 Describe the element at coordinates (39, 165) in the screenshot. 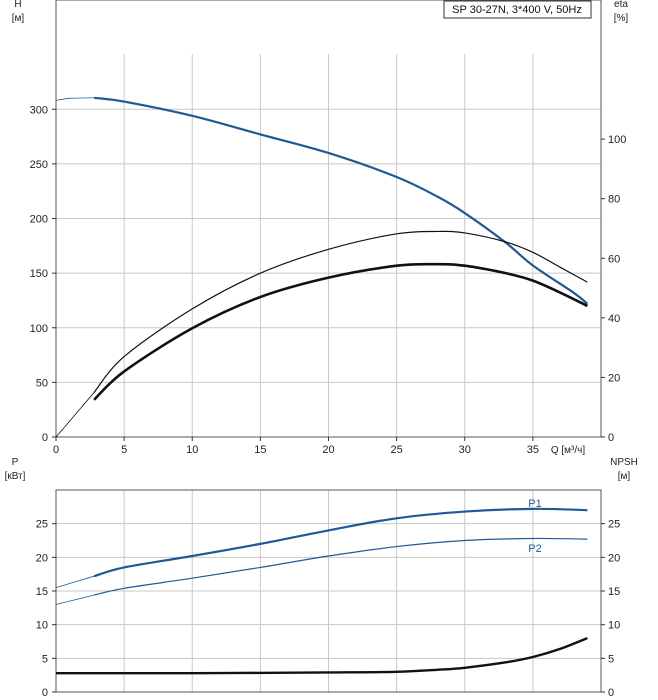

I see `top-left-tick-label: 250` at that location.